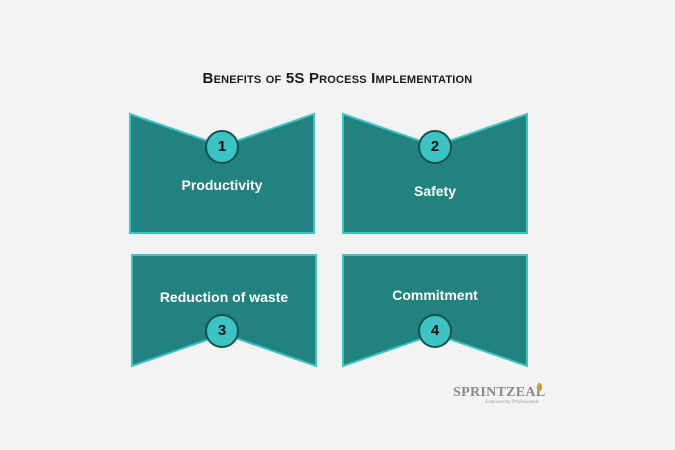 The width and height of the screenshot is (675, 450). I want to click on card-number-badge: 4, so click(435, 331).